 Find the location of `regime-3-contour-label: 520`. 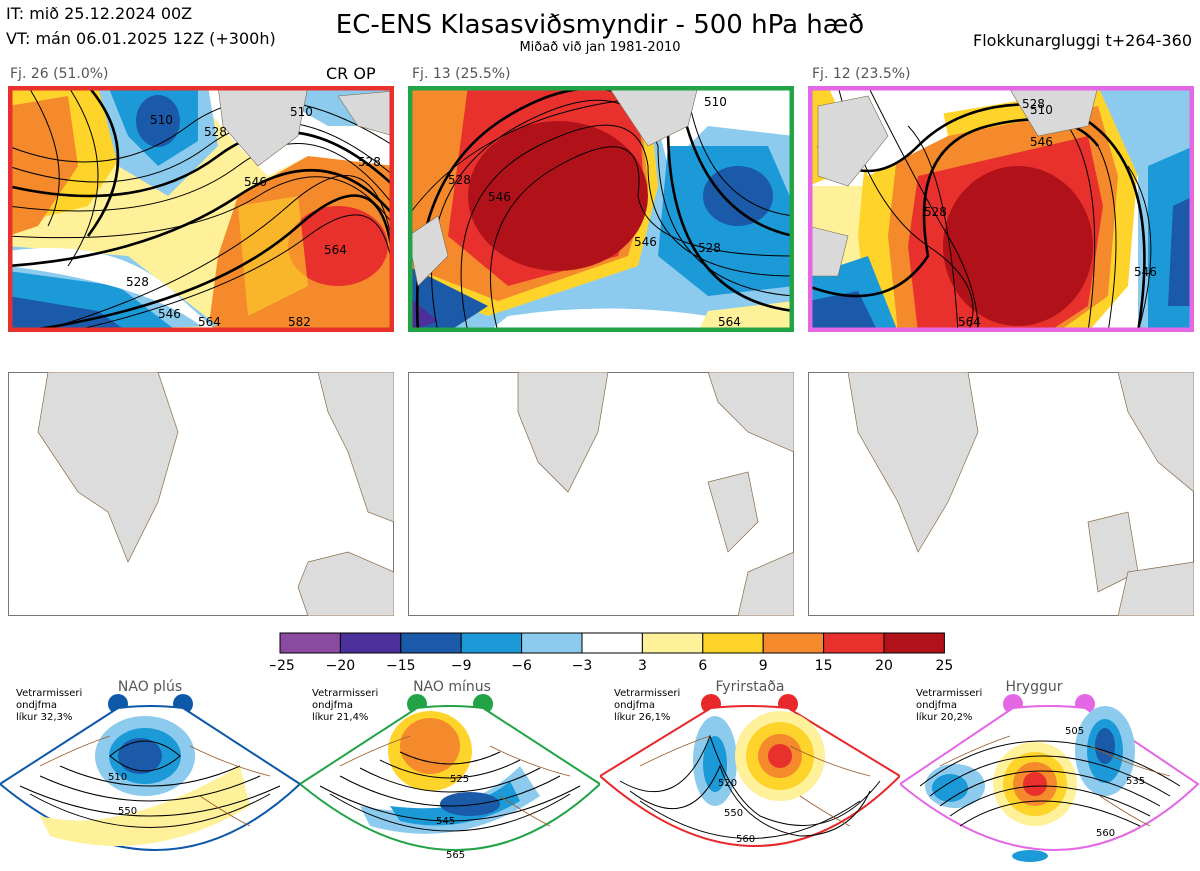

regime-3-contour-label: 520 is located at coordinates (727, 783).